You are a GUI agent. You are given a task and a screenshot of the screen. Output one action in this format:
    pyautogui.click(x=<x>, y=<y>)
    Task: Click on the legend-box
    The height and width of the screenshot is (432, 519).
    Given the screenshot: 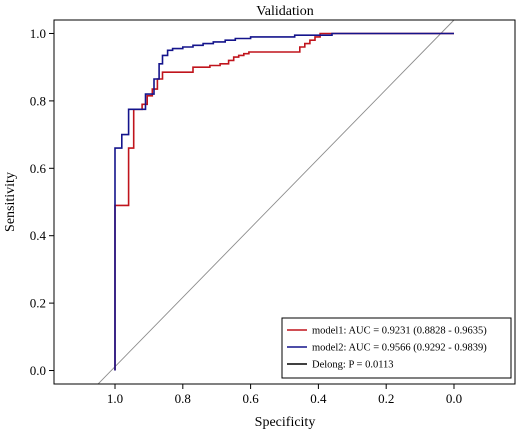 What is the action you would take?
    pyautogui.click(x=396, y=348)
    